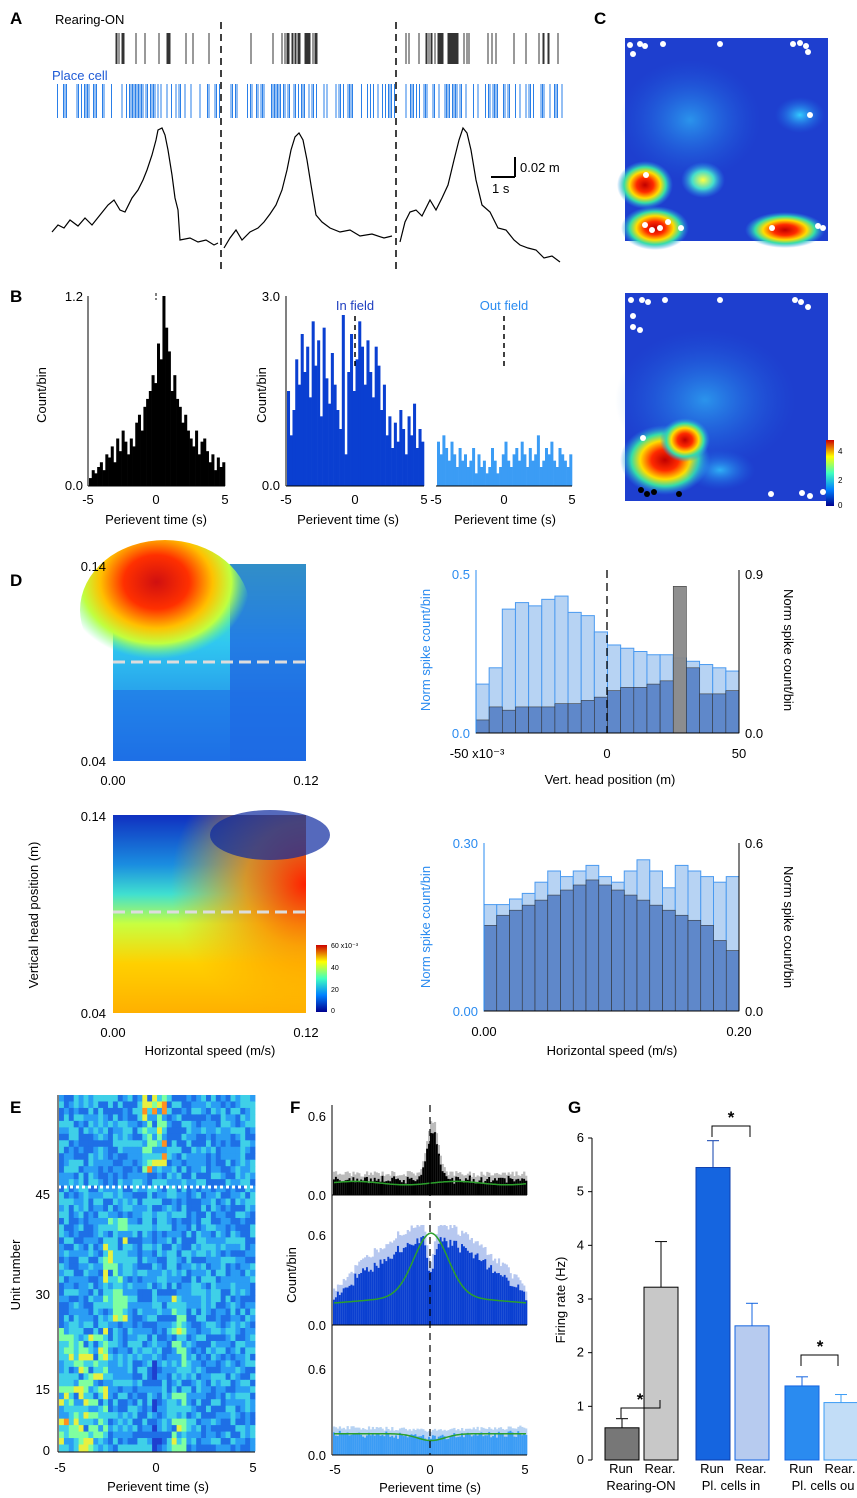  What do you see at coordinates (580, 1405) in the screenshot?
I see `g-ytick-label: 1` at bounding box center [580, 1405].